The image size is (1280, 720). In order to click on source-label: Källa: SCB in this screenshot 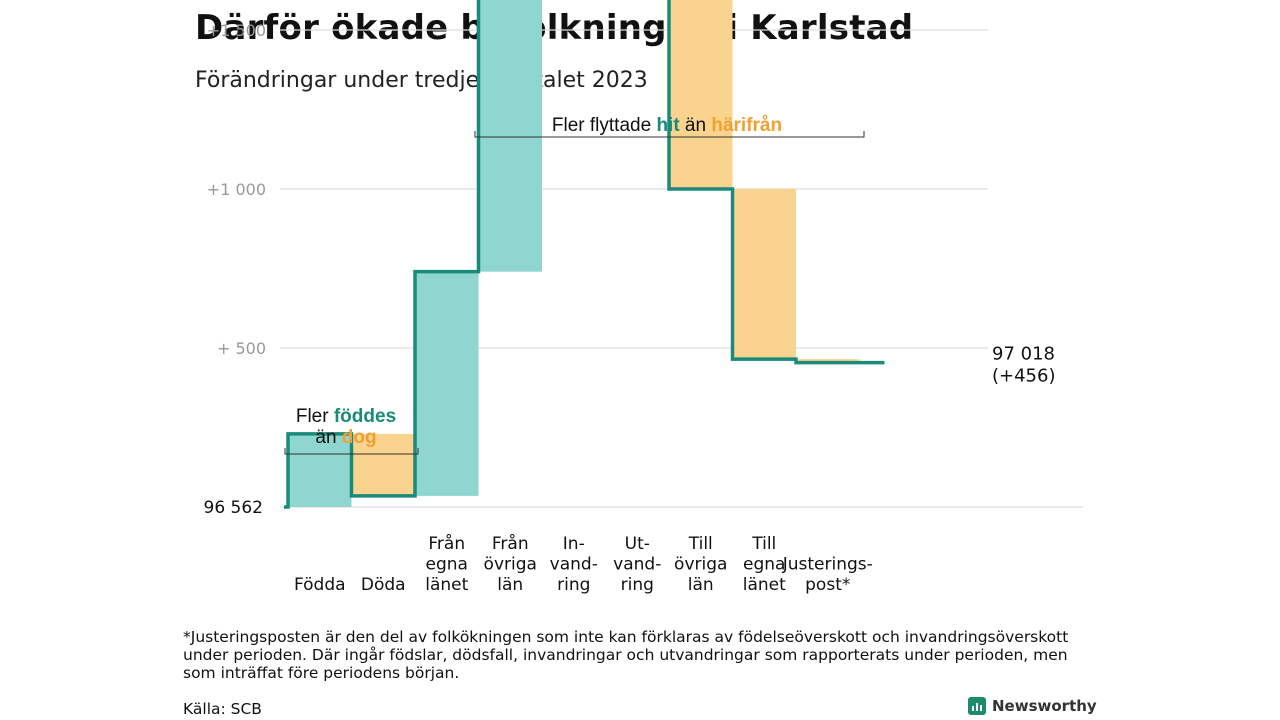, I will do `click(222, 709)`.